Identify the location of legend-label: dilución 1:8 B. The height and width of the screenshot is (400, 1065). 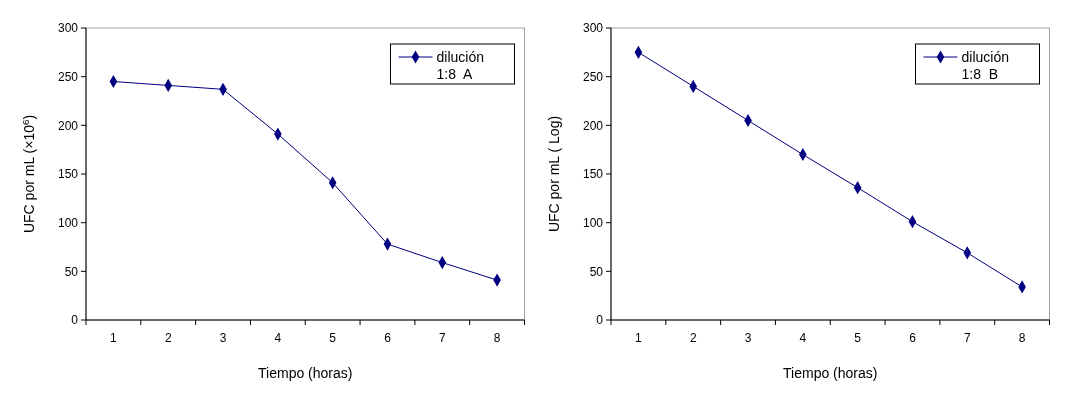
(985, 65).